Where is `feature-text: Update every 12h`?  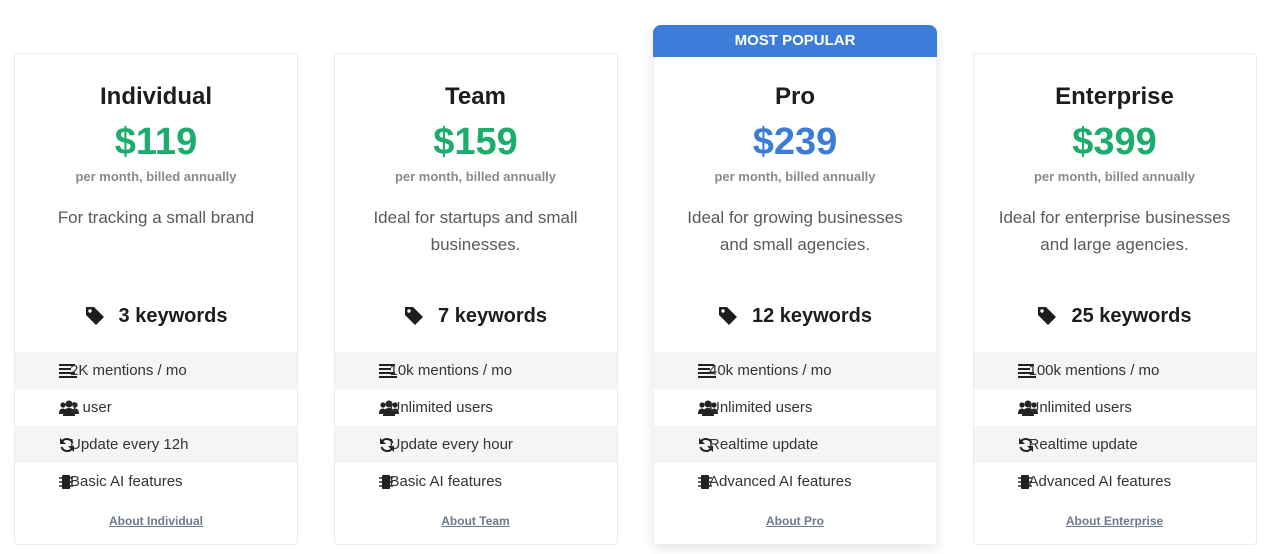 feature-text: Update every 12h is located at coordinates (129, 444).